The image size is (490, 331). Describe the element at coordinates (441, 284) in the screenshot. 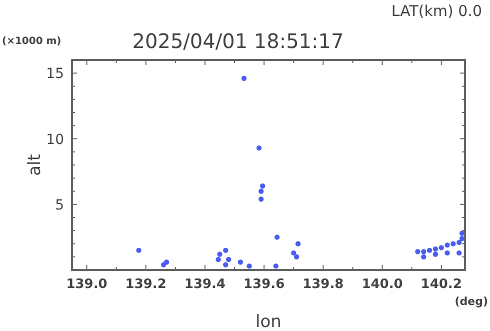

I see `x-tick-label: 140.2` at that location.